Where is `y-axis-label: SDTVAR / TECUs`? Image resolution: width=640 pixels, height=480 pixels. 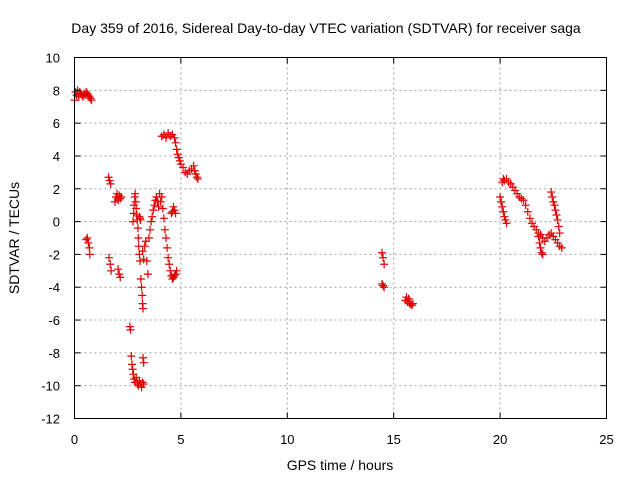 y-axis-label: SDTVAR / TECUs is located at coordinates (14, 238).